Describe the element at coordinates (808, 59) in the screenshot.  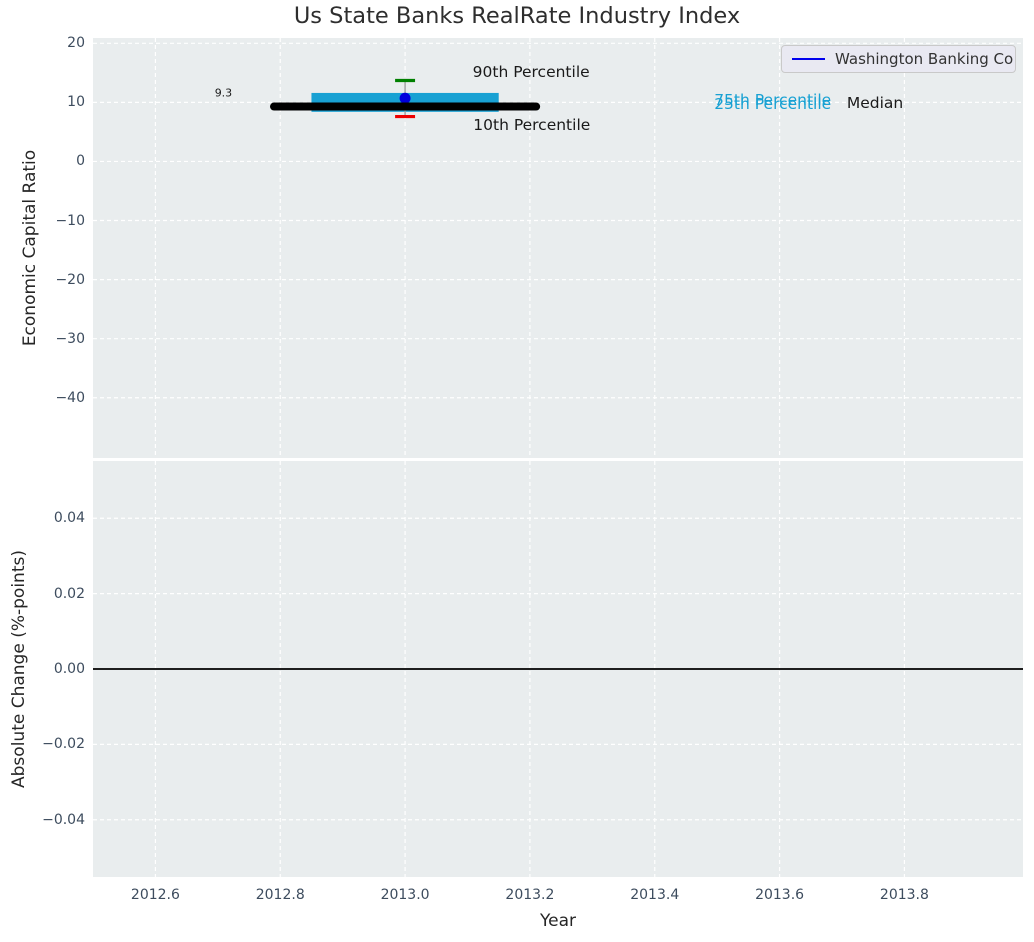
I see `legend-line-sample-icon` at that location.